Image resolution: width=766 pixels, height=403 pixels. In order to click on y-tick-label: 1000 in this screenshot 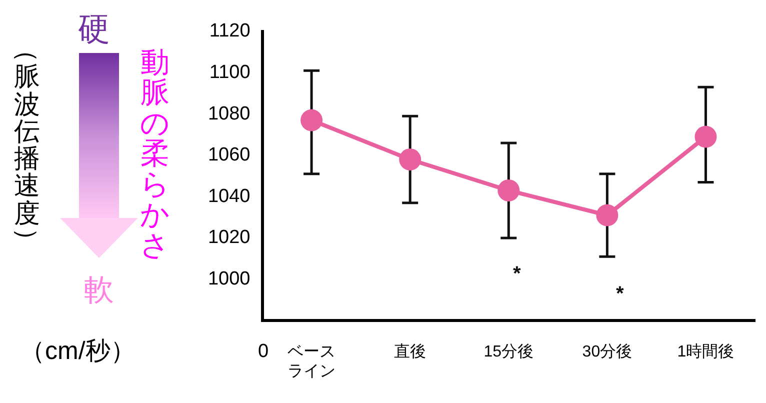, I will do `click(229, 279)`.